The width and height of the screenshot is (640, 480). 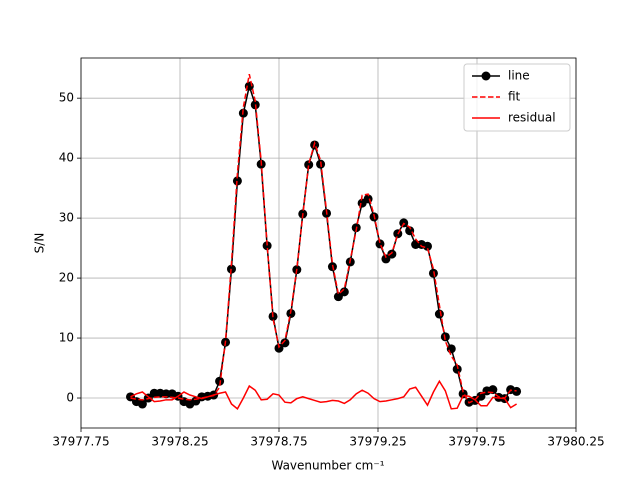 What do you see at coordinates (278, 442) in the screenshot?
I see `x-tick-label: 37978.75` at bounding box center [278, 442].